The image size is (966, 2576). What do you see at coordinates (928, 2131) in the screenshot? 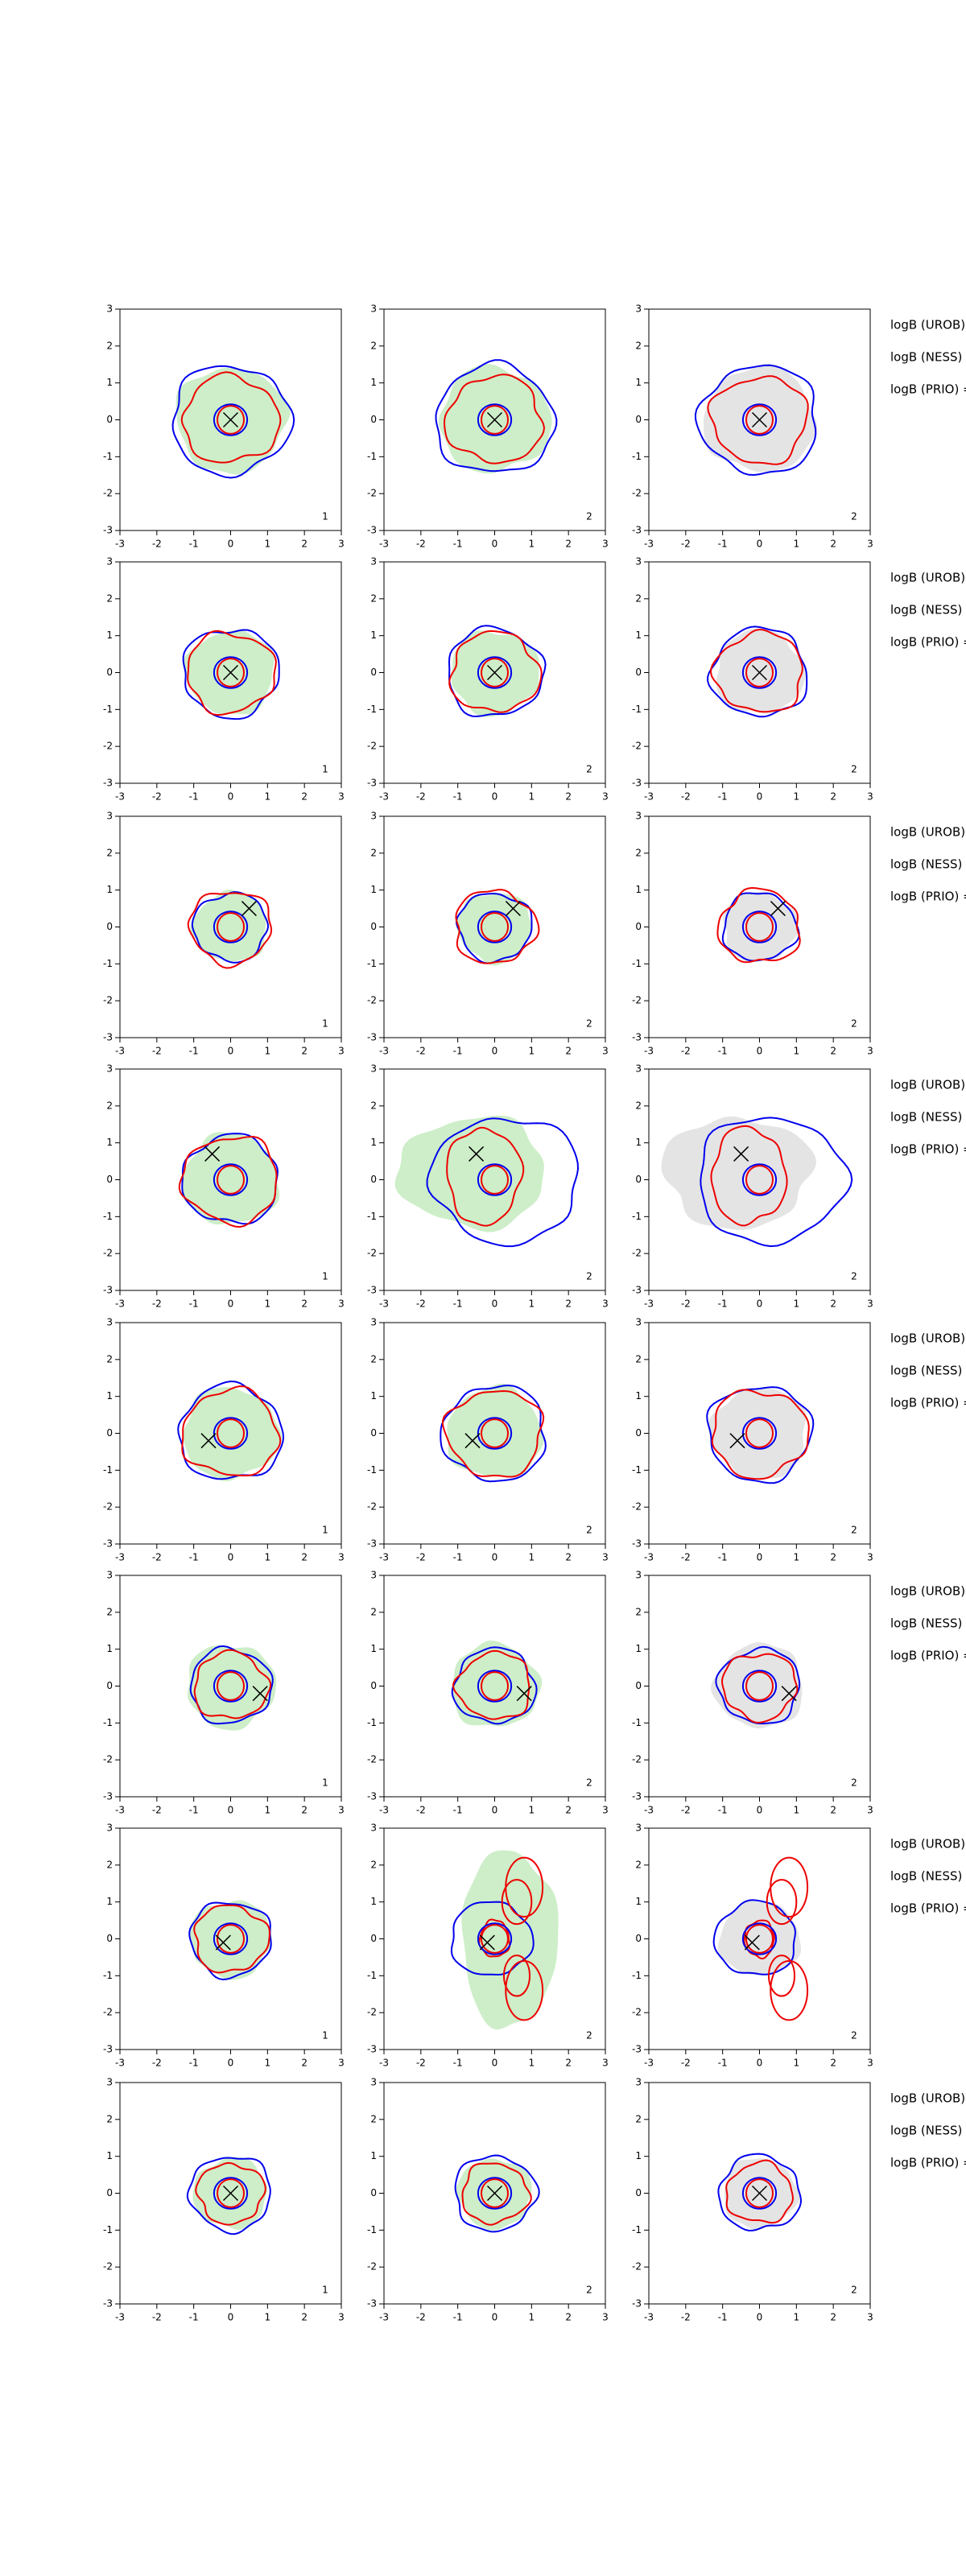
I see `annotation: logB (NESS) =` at bounding box center [928, 2131].